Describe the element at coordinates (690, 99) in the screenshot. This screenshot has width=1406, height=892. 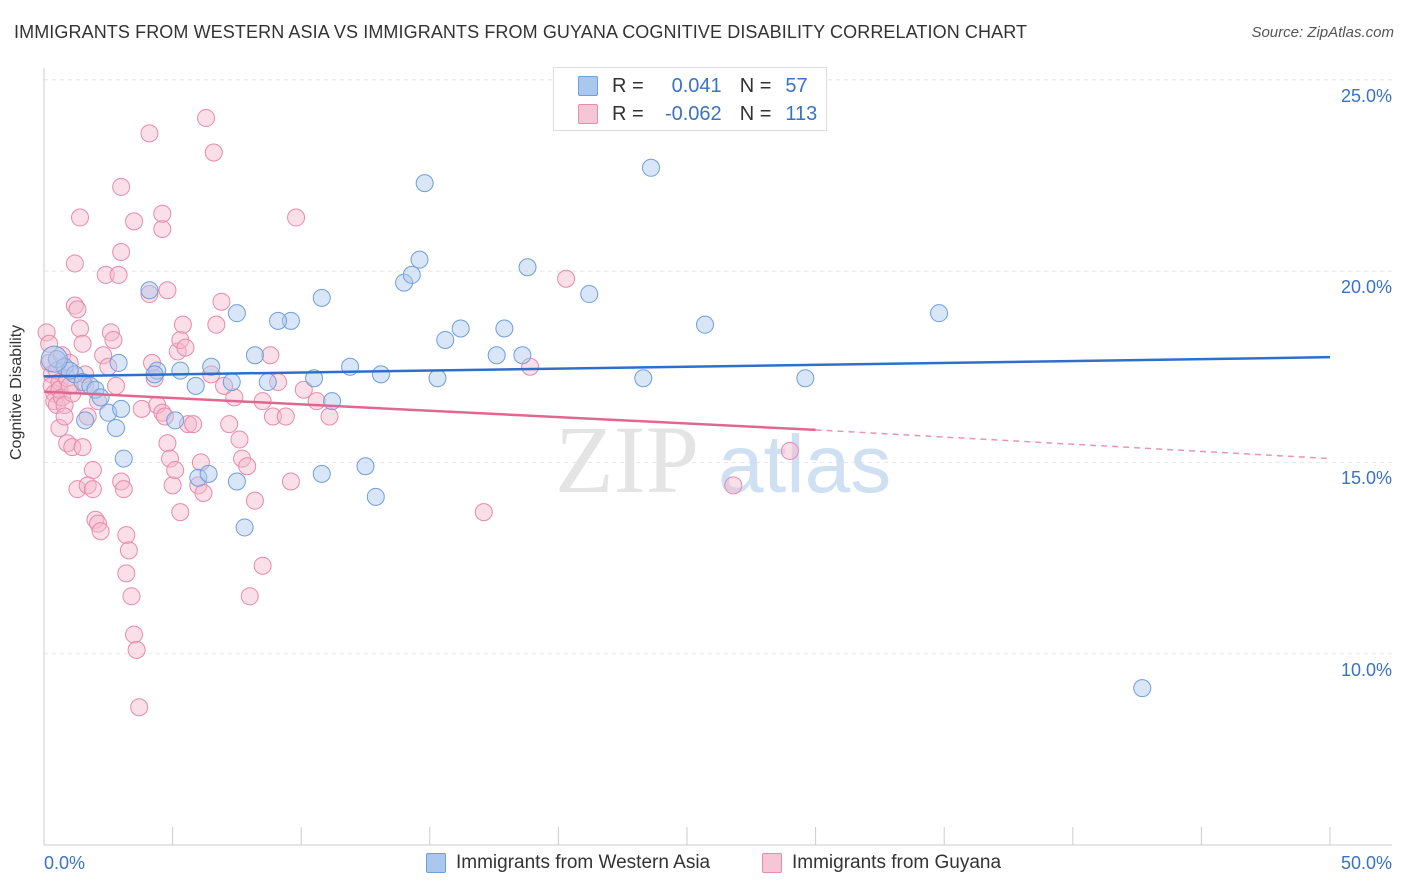
I see `stats-legend: R = 0.041 N = 57 R = -0.062 N = 113` at that location.